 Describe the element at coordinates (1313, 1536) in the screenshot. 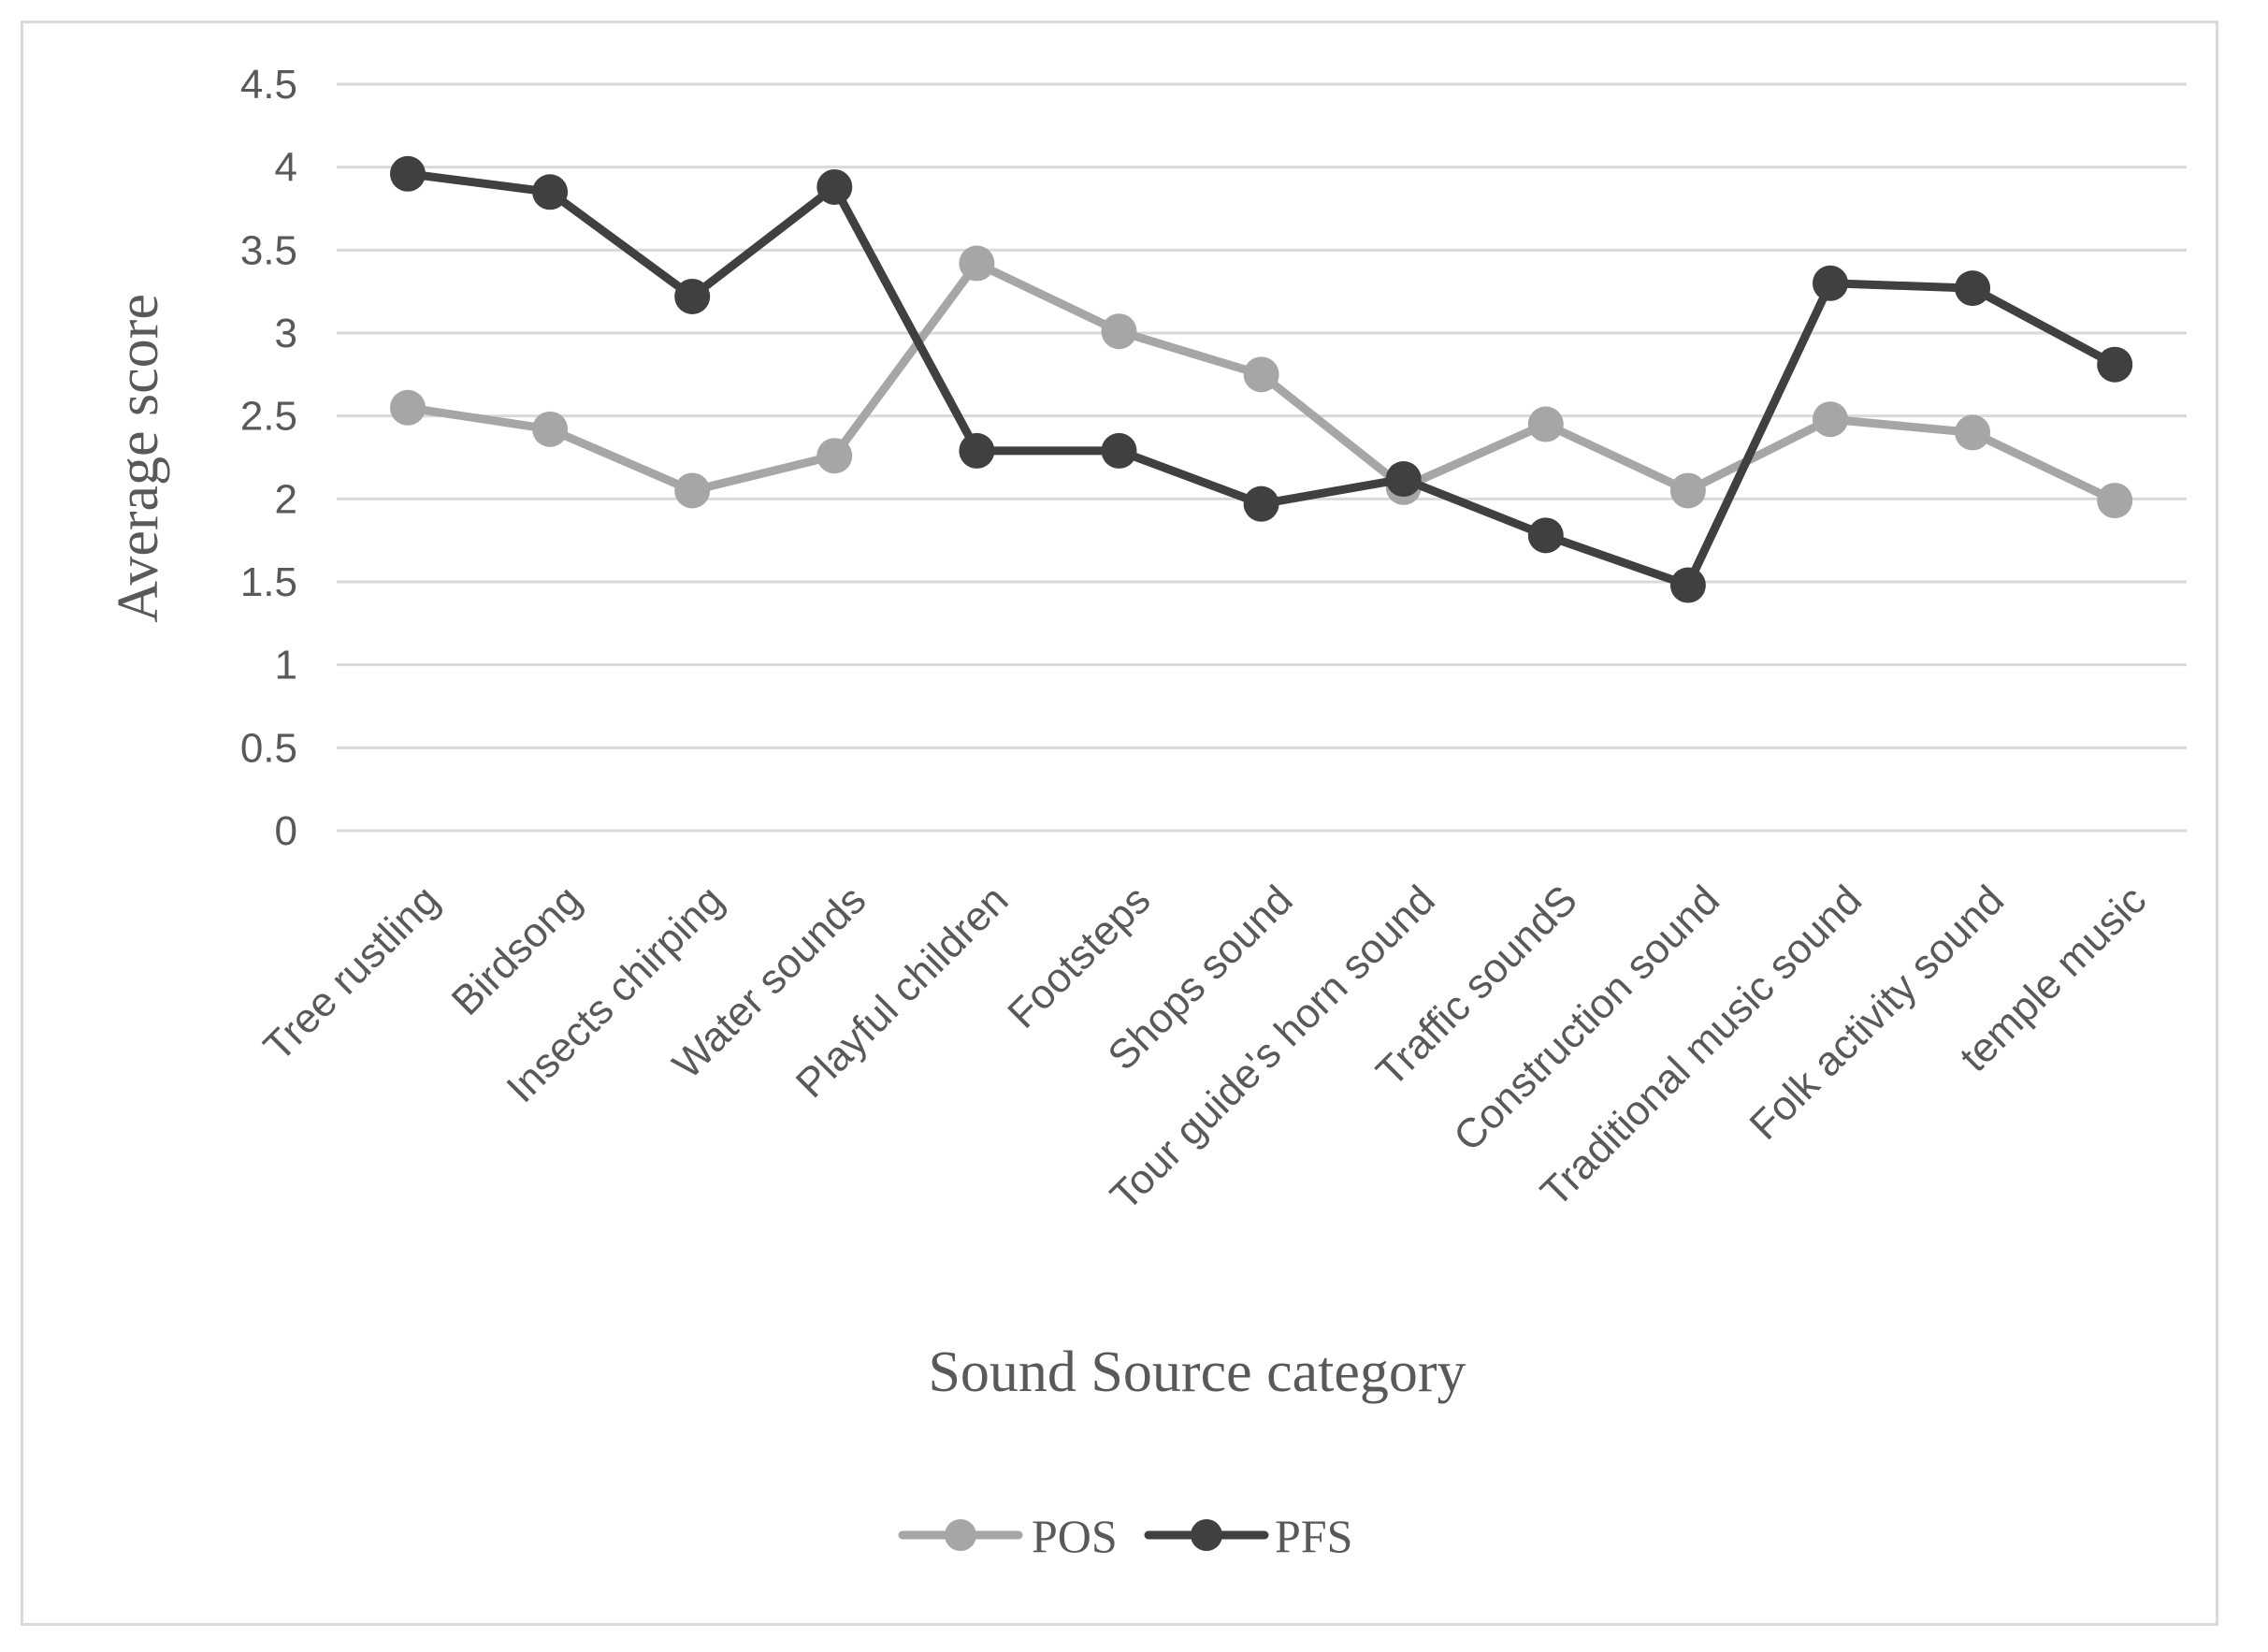

I see `legend-label: PFS` at that location.